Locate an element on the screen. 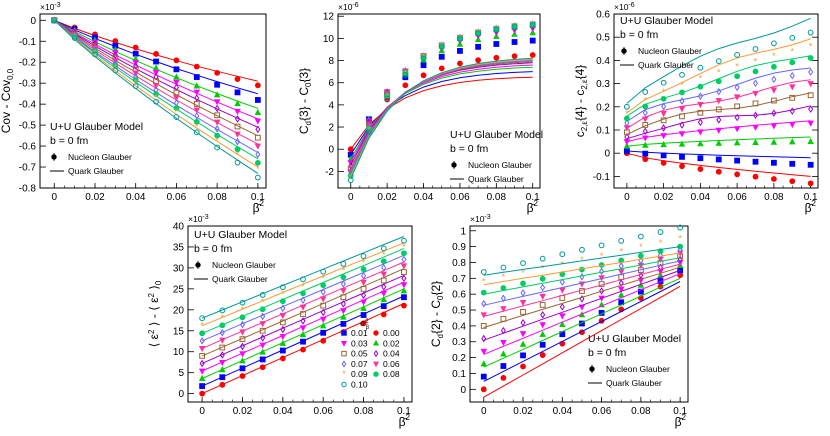 This screenshot has width=830, height=436. y-tick-label: 0.4 is located at coordinates (603, 61).